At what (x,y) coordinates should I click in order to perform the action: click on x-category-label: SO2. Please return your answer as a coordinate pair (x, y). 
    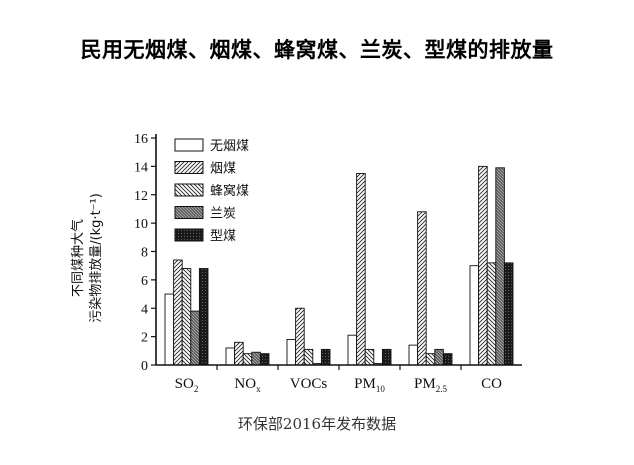
    Looking at the image, I should click on (187, 385).